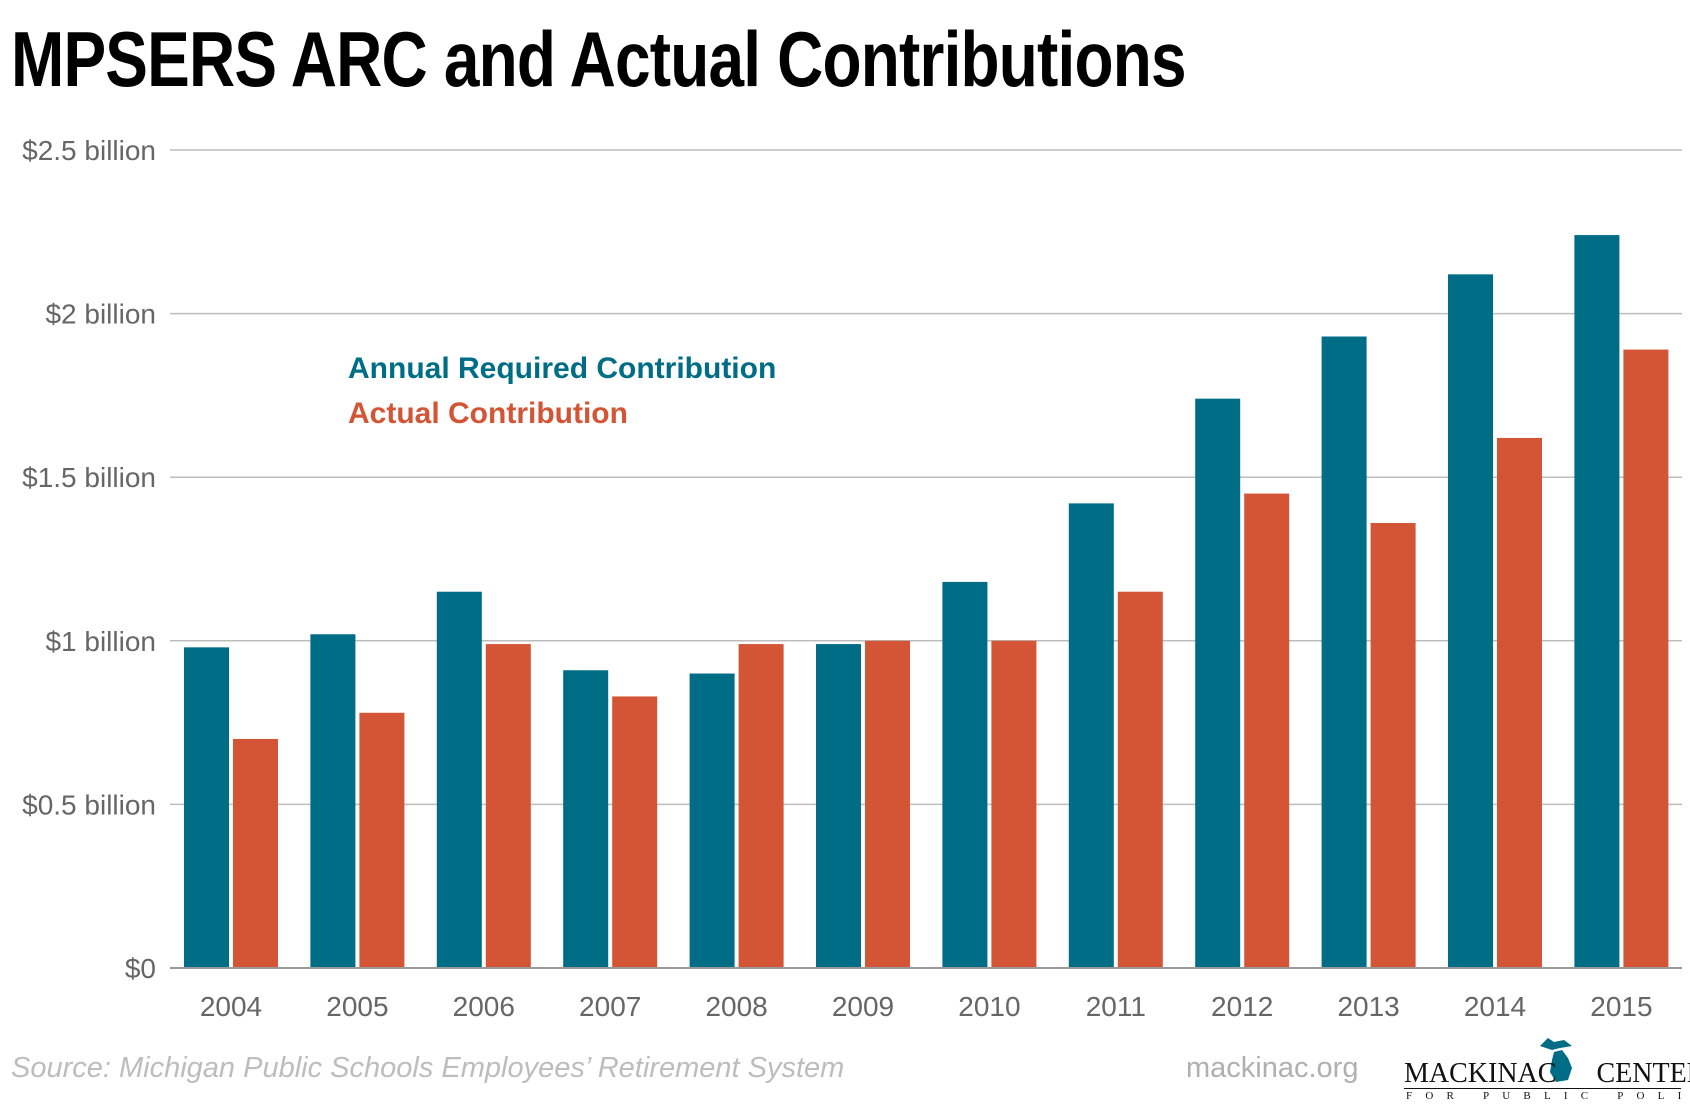  Describe the element at coordinates (357, 1006) in the screenshot. I see `x-tick-label: 2005` at that location.